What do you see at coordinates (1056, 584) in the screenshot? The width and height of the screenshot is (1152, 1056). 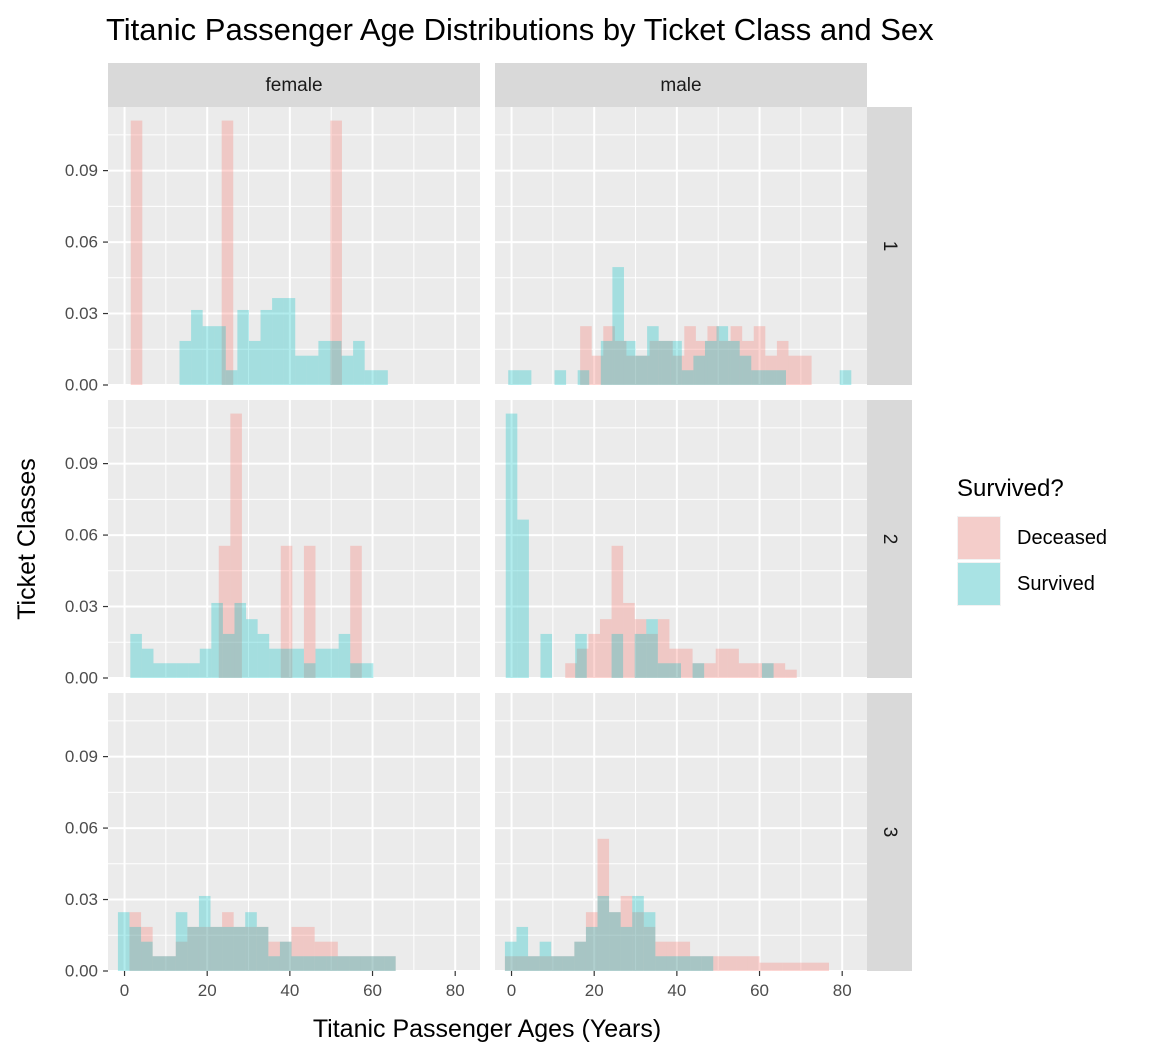 I see `legend-label-survived: Survived` at bounding box center [1056, 584].